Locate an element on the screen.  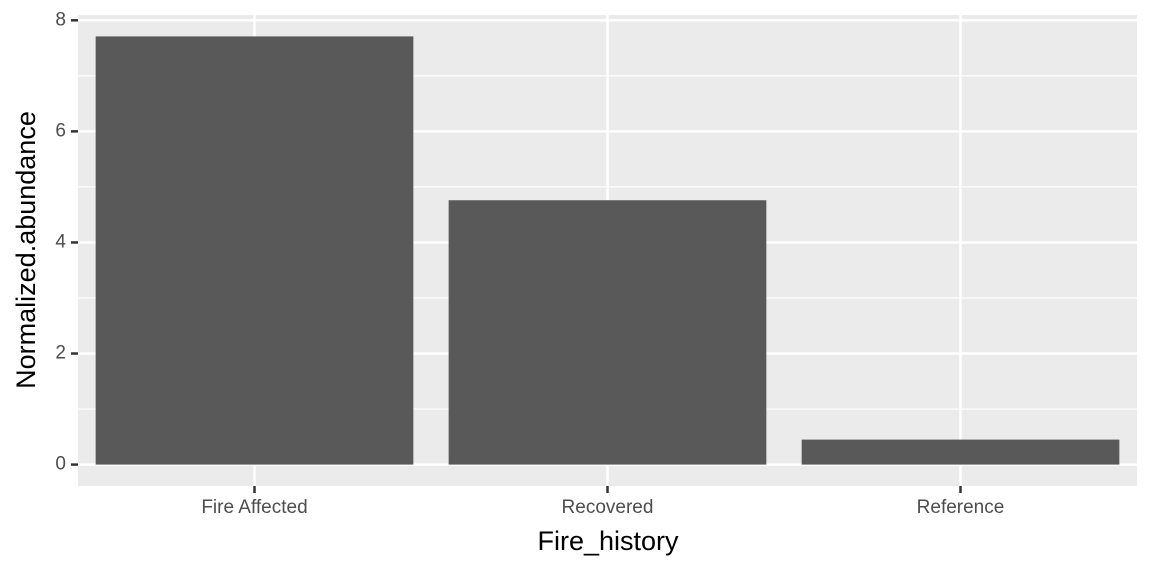
x-tick-label: Fire Affected is located at coordinates (254, 507).